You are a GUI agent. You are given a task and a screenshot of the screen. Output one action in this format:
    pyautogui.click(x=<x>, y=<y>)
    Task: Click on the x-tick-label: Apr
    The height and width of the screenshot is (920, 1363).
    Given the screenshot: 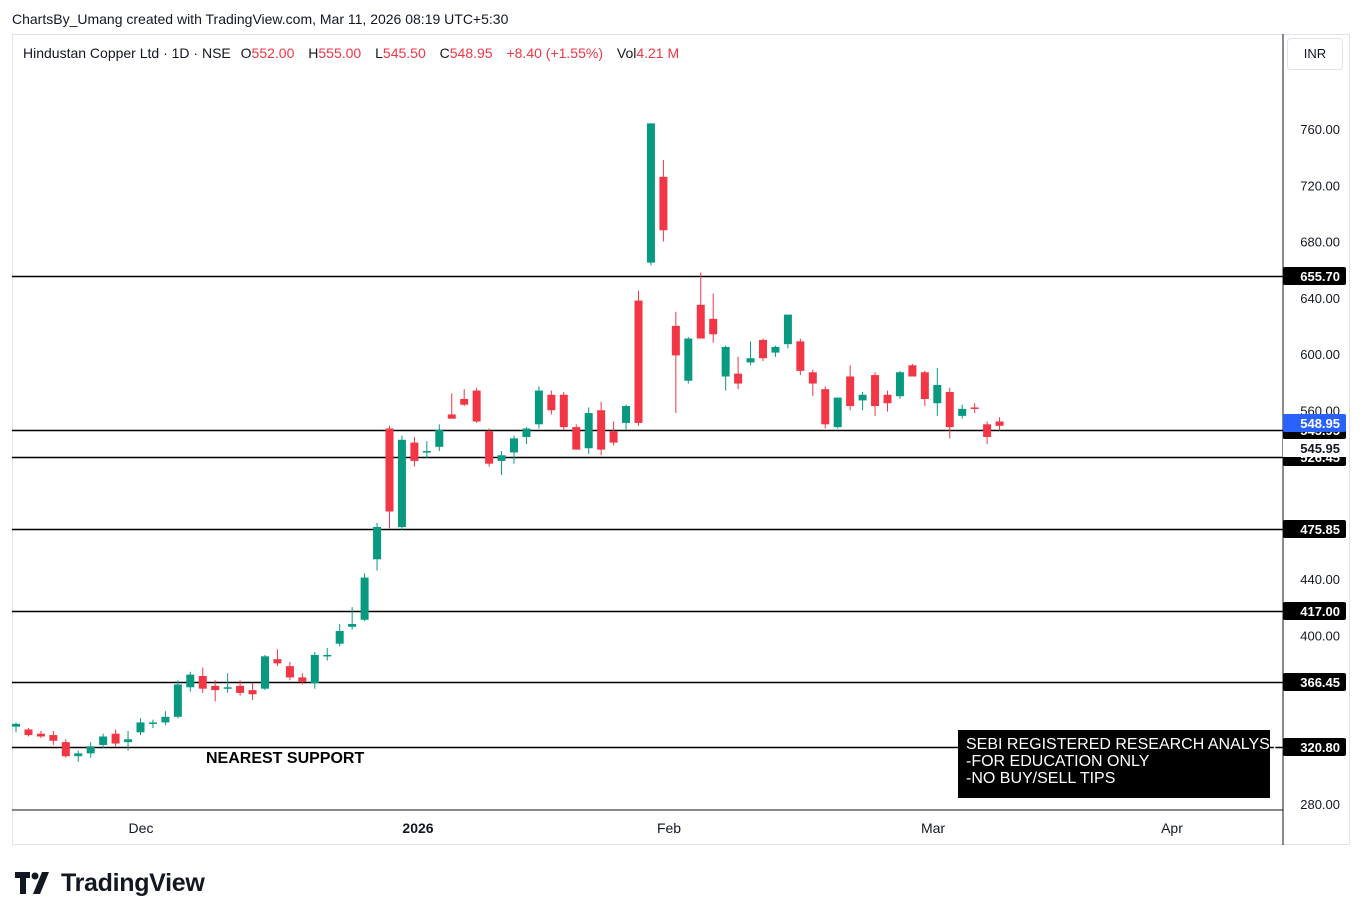 What is the action you would take?
    pyautogui.click(x=1172, y=828)
    